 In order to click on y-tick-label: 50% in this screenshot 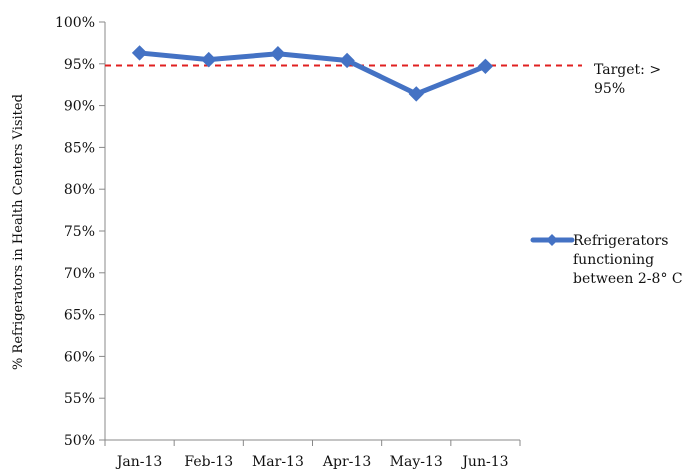, I will do `click(79, 441)`.